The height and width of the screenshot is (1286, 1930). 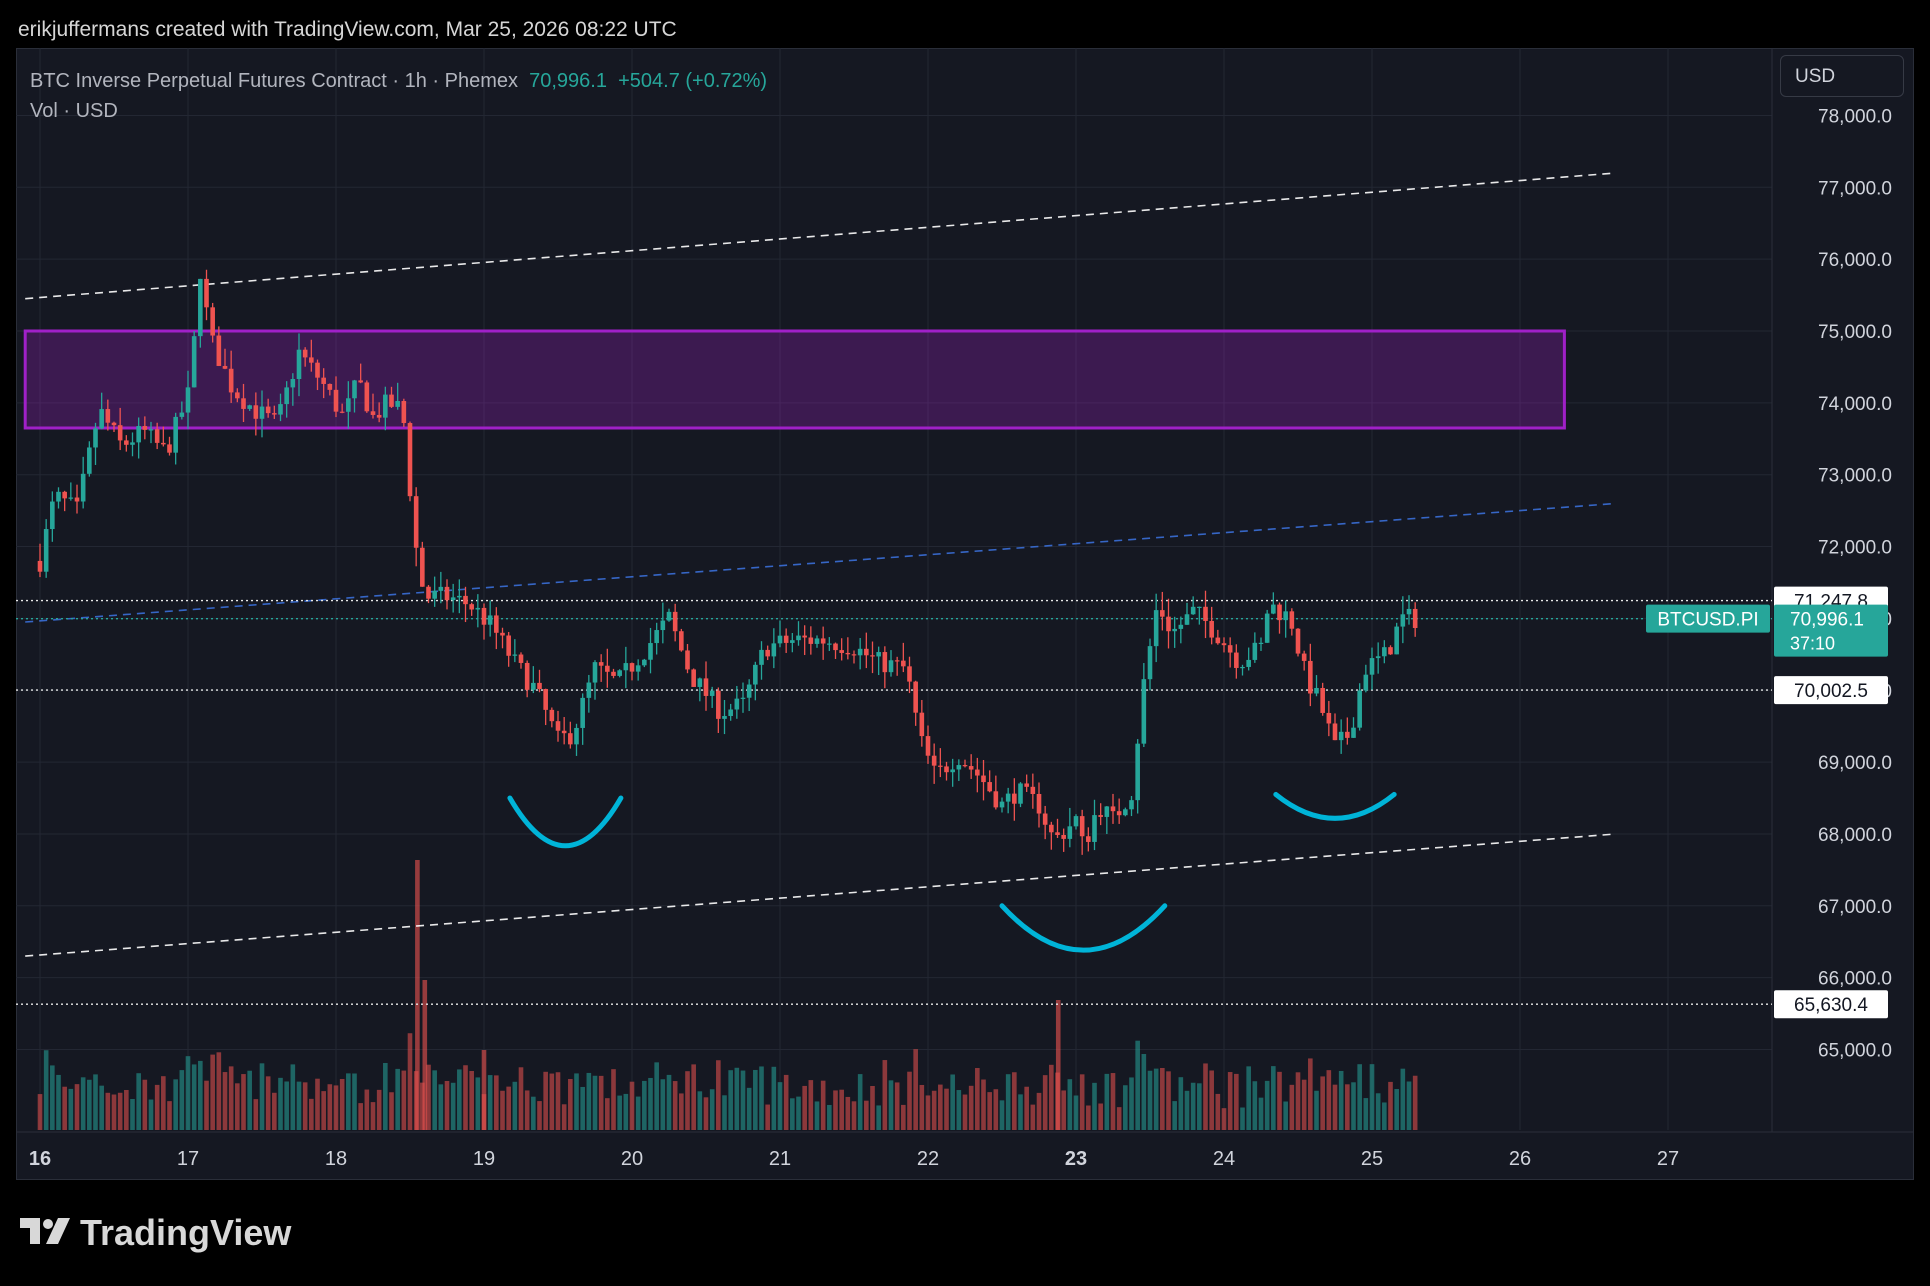 What do you see at coordinates (1224, 1159) in the screenshot?
I see `x-tick-label: 24` at bounding box center [1224, 1159].